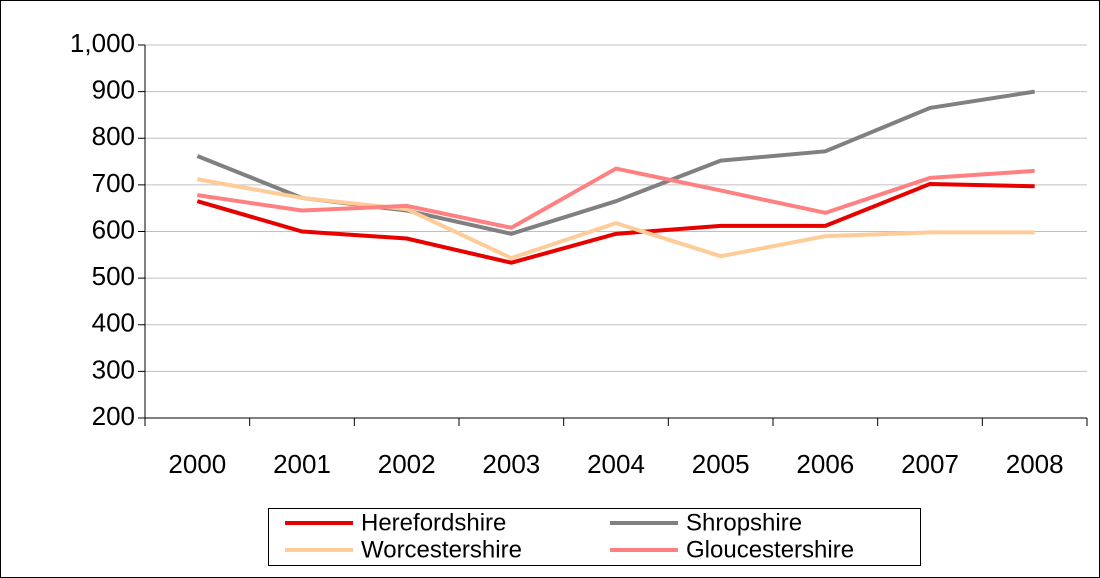 Image resolution: width=1100 pixels, height=578 pixels. Describe the element at coordinates (197, 464) in the screenshot. I see `x-tick-label: 2000` at that location.